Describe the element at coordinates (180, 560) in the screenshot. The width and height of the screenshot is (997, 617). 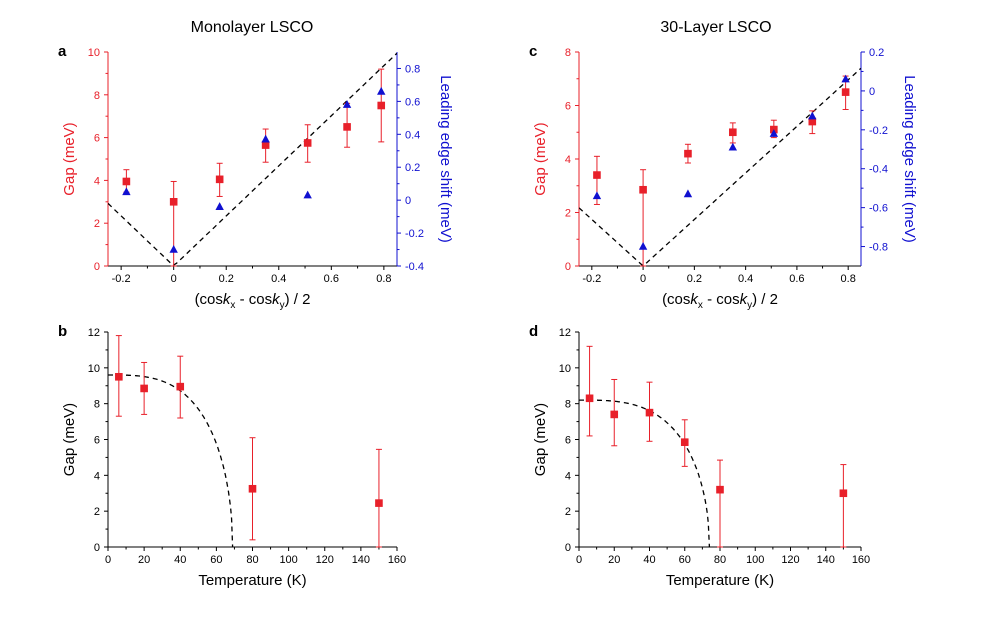
I see `x-tick-label: 40` at that location.